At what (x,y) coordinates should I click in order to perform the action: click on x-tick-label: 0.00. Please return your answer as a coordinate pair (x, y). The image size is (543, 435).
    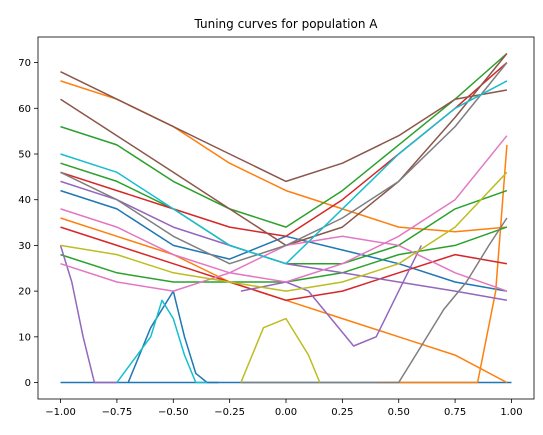
    Looking at the image, I should click on (286, 412).